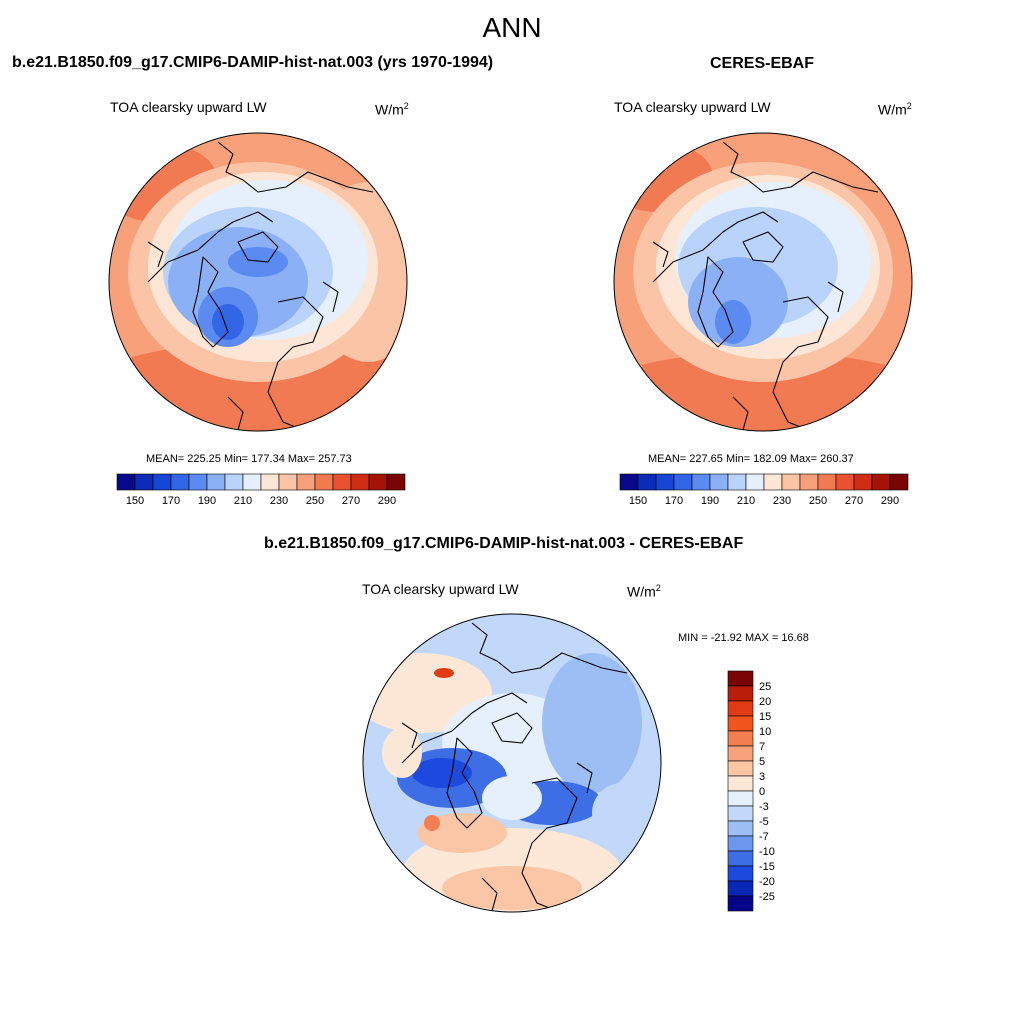  I want to click on diff-colorbar-label: -7, so click(764, 837).